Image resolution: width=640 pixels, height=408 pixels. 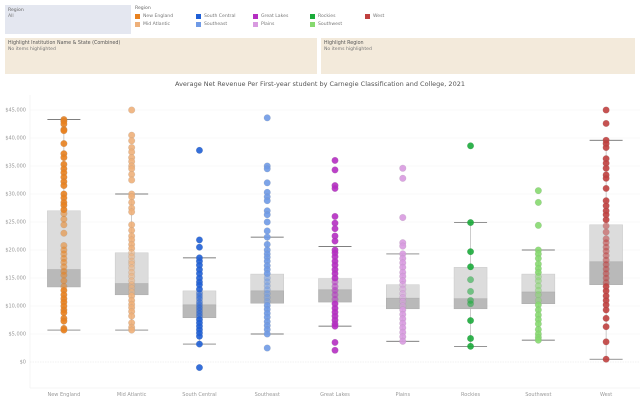 What do you see at coordinates (157, 24) in the screenshot?
I see `legend-label: Mid Atlantic` at bounding box center [157, 24].